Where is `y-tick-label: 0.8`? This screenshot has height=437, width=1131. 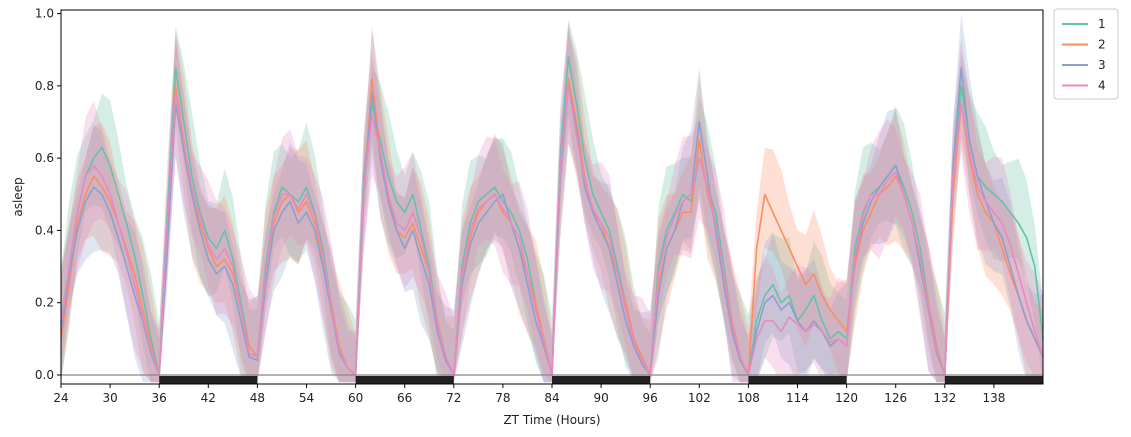
y-tick-label: 0.8 is located at coordinates (44, 86).